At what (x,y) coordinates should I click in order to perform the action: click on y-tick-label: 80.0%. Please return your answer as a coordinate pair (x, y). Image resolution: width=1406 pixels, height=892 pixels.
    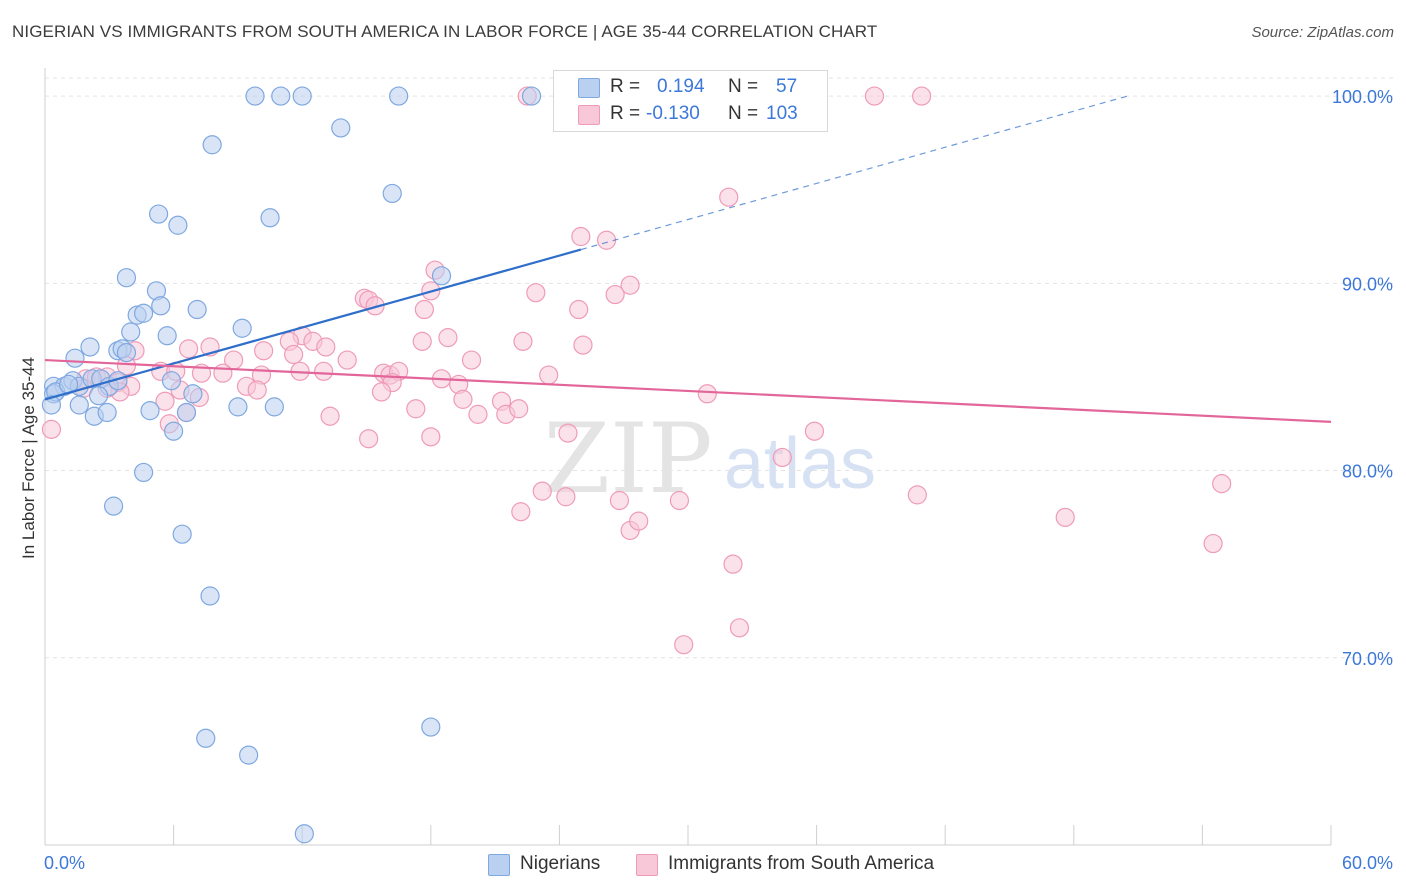
    Looking at the image, I should click on (1367, 472).